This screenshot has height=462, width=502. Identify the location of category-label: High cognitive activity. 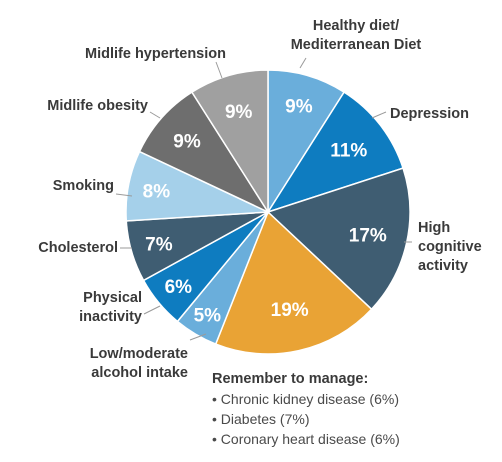
(450, 247).